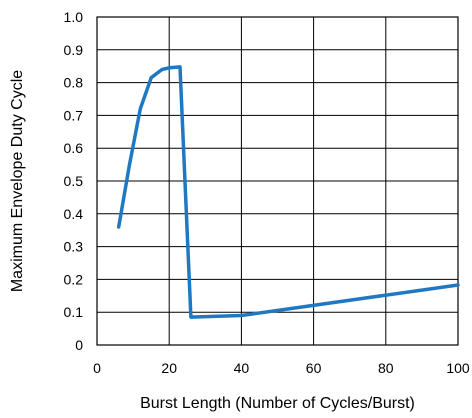 The height and width of the screenshot is (418, 472). Describe the element at coordinates (74, 279) in the screenshot. I see `y-tick-label: 0.2` at that location.